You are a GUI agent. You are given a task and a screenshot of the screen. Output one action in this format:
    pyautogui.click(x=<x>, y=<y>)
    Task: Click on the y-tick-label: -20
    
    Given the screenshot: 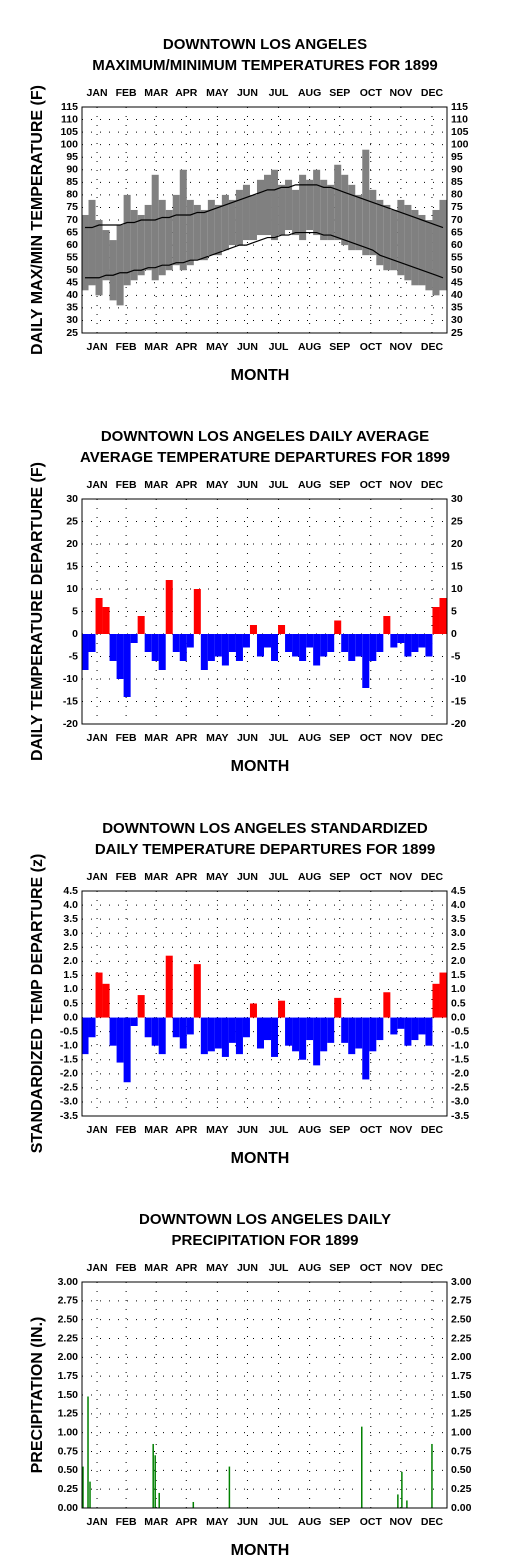 What is the action you would take?
    pyautogui.click(x=70, y=724)
    